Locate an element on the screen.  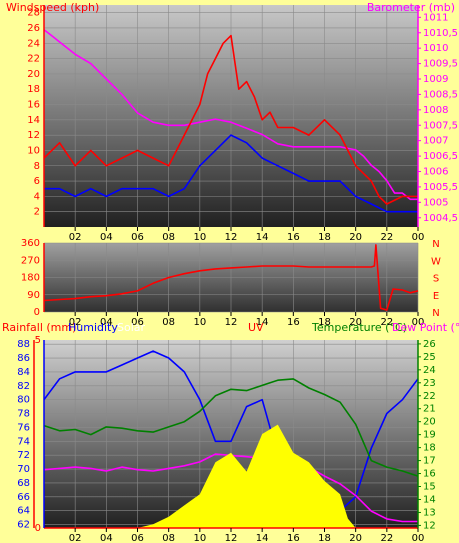
right-tick-label: 20 is located at coordinates (429, 422).